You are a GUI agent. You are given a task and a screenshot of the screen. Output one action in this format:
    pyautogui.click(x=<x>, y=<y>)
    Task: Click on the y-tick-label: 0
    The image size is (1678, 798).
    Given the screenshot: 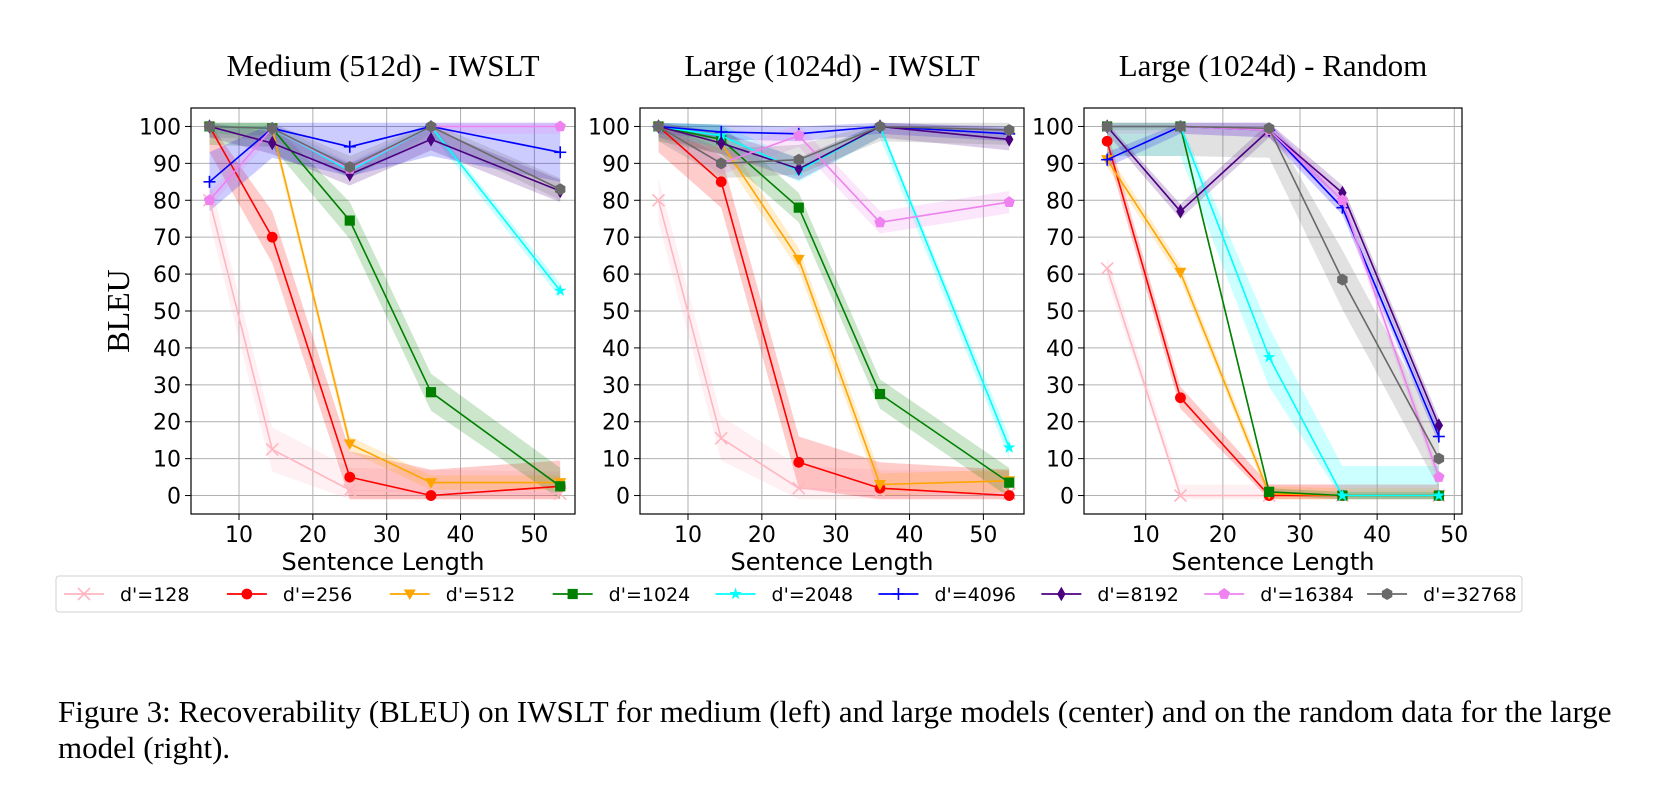 What is the action you would take?
    pyautogui.click(x=1067, y=497)
    